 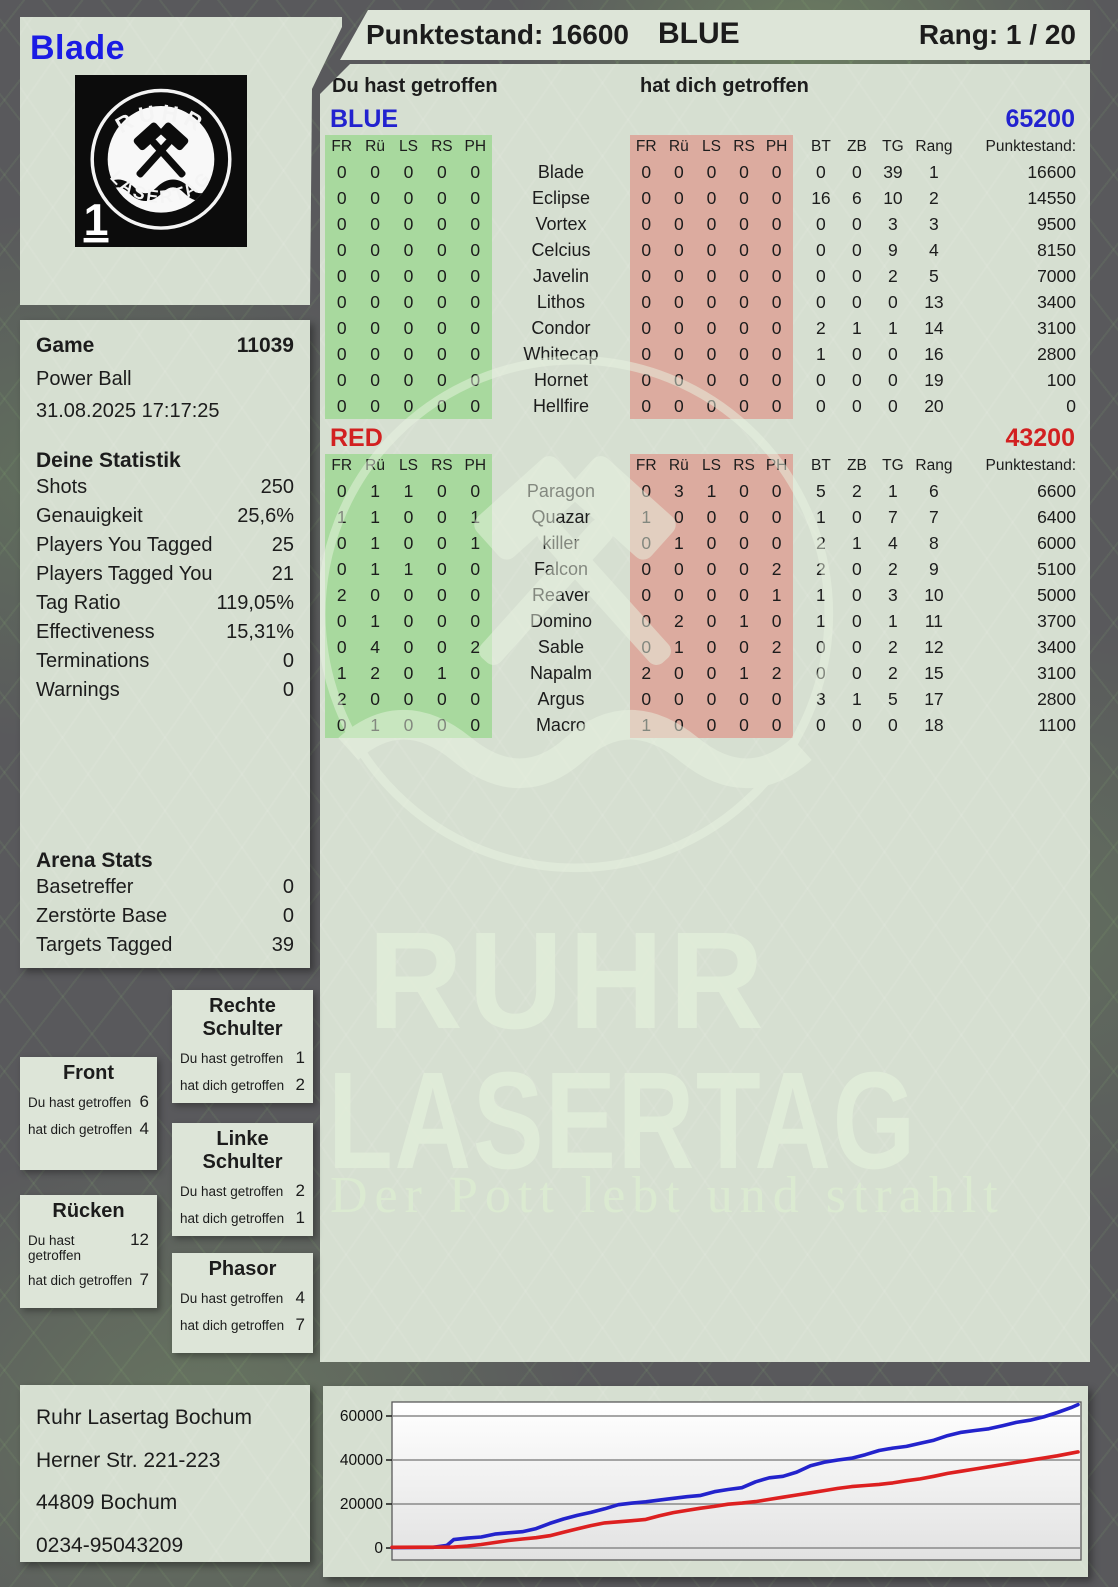 What do you see at coordinates (703, 250) in the screenshot?
I see `player-row: 0 0 0 0 0 Celcius 0 0 0 0 0 0 0 9 4 8150` at bounding box center [703, 250].